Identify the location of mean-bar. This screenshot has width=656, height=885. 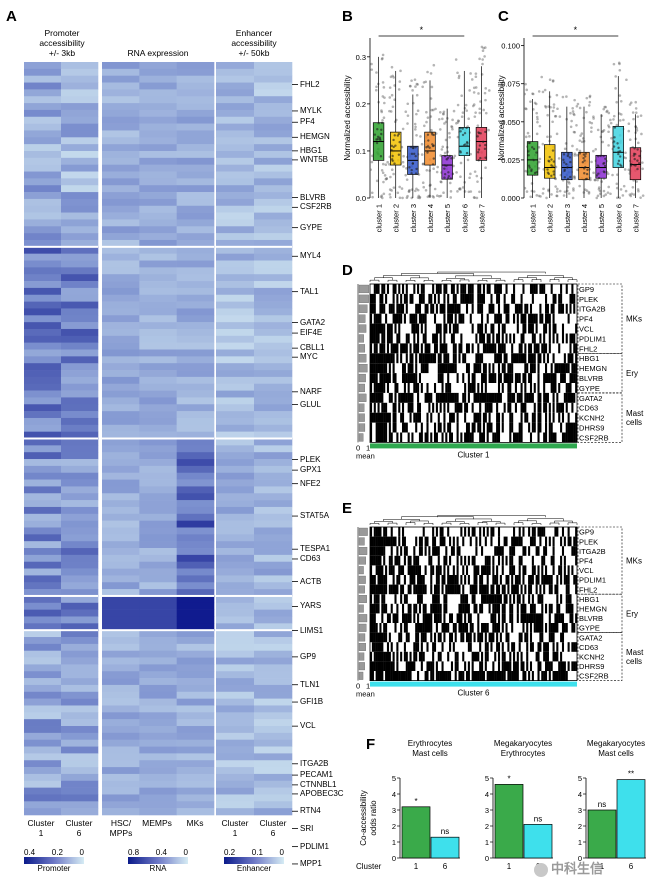
(361, 656).